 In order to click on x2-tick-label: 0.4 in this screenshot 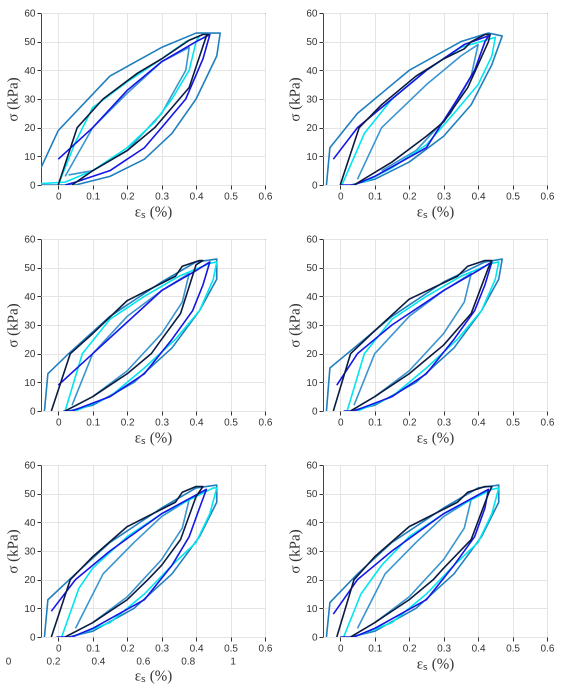, I will do `click(98, 662)`.